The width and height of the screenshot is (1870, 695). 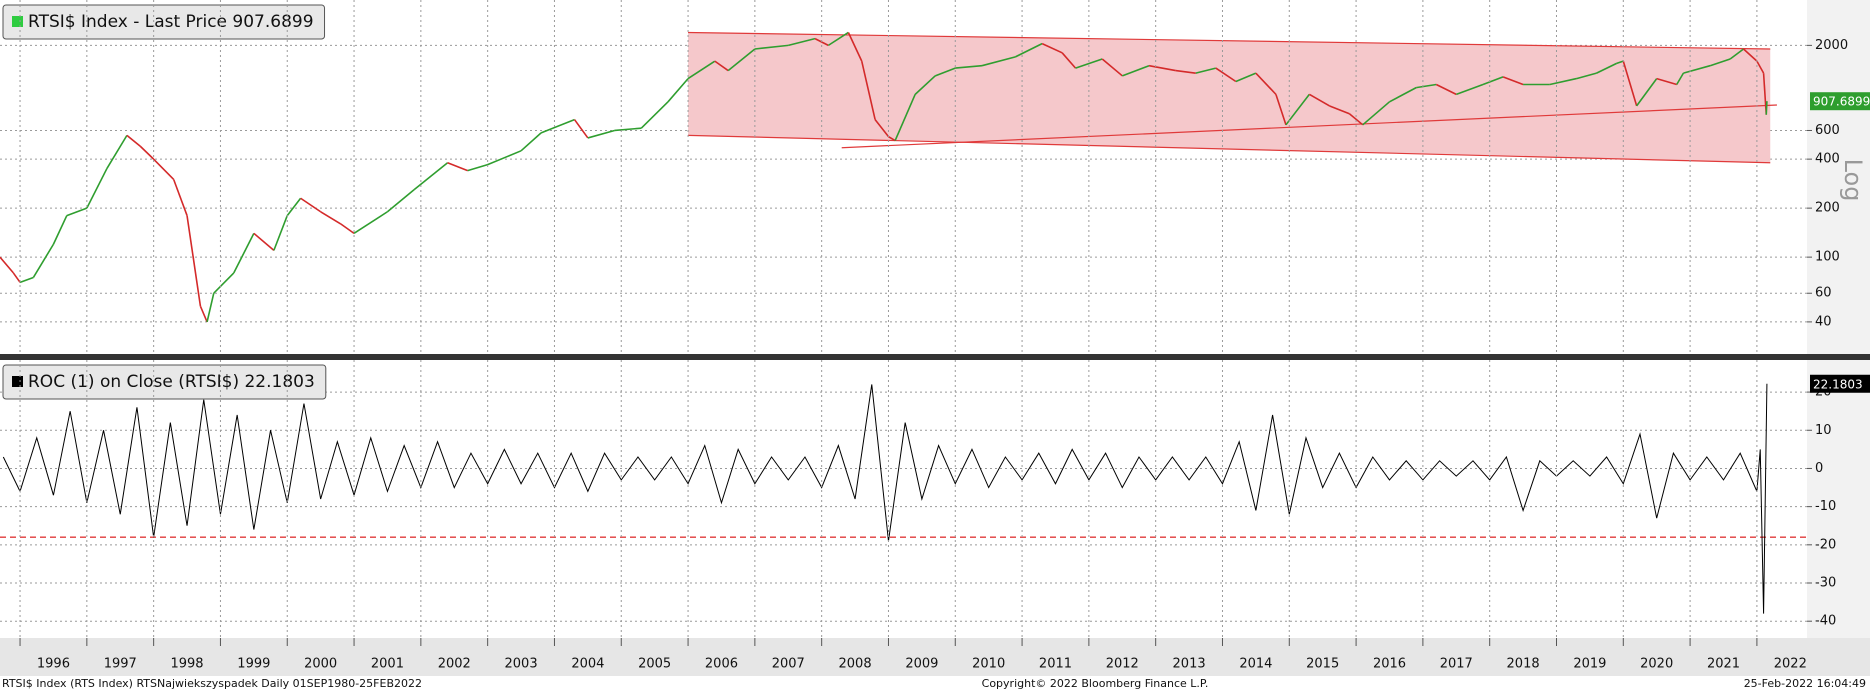 I want to click on last-value-label: 22.1803, so click(x=1838, y=384).